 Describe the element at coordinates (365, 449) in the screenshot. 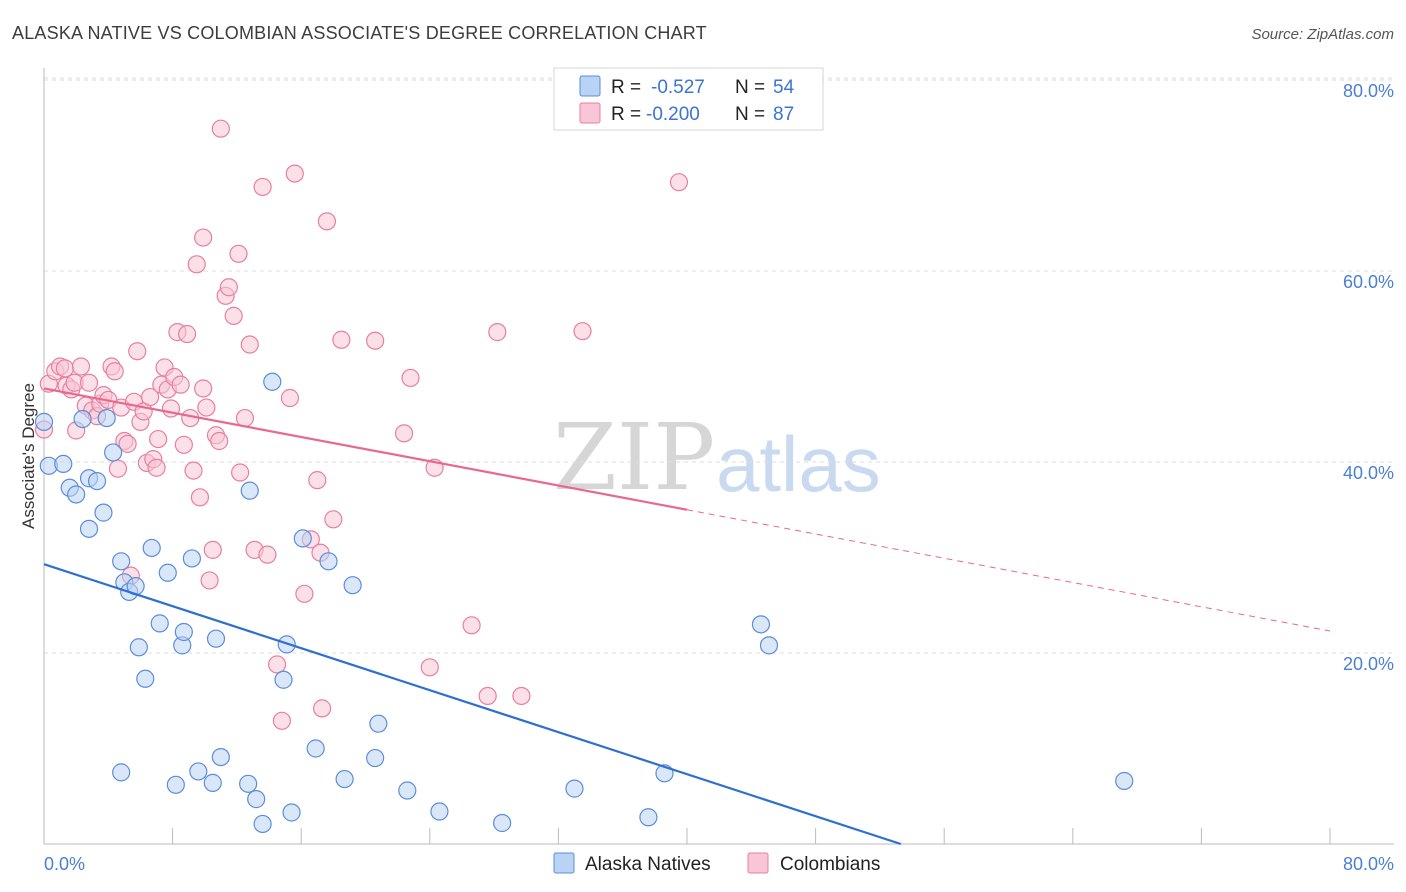

I see `trend-line-colombians` at that location.